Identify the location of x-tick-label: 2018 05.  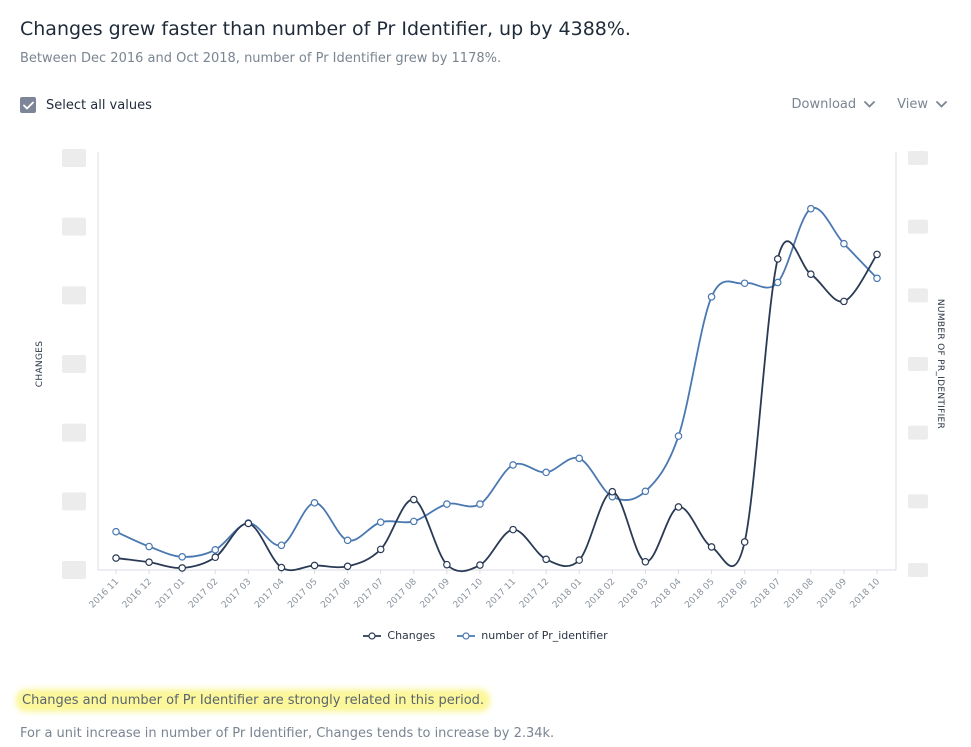
(699, 593).